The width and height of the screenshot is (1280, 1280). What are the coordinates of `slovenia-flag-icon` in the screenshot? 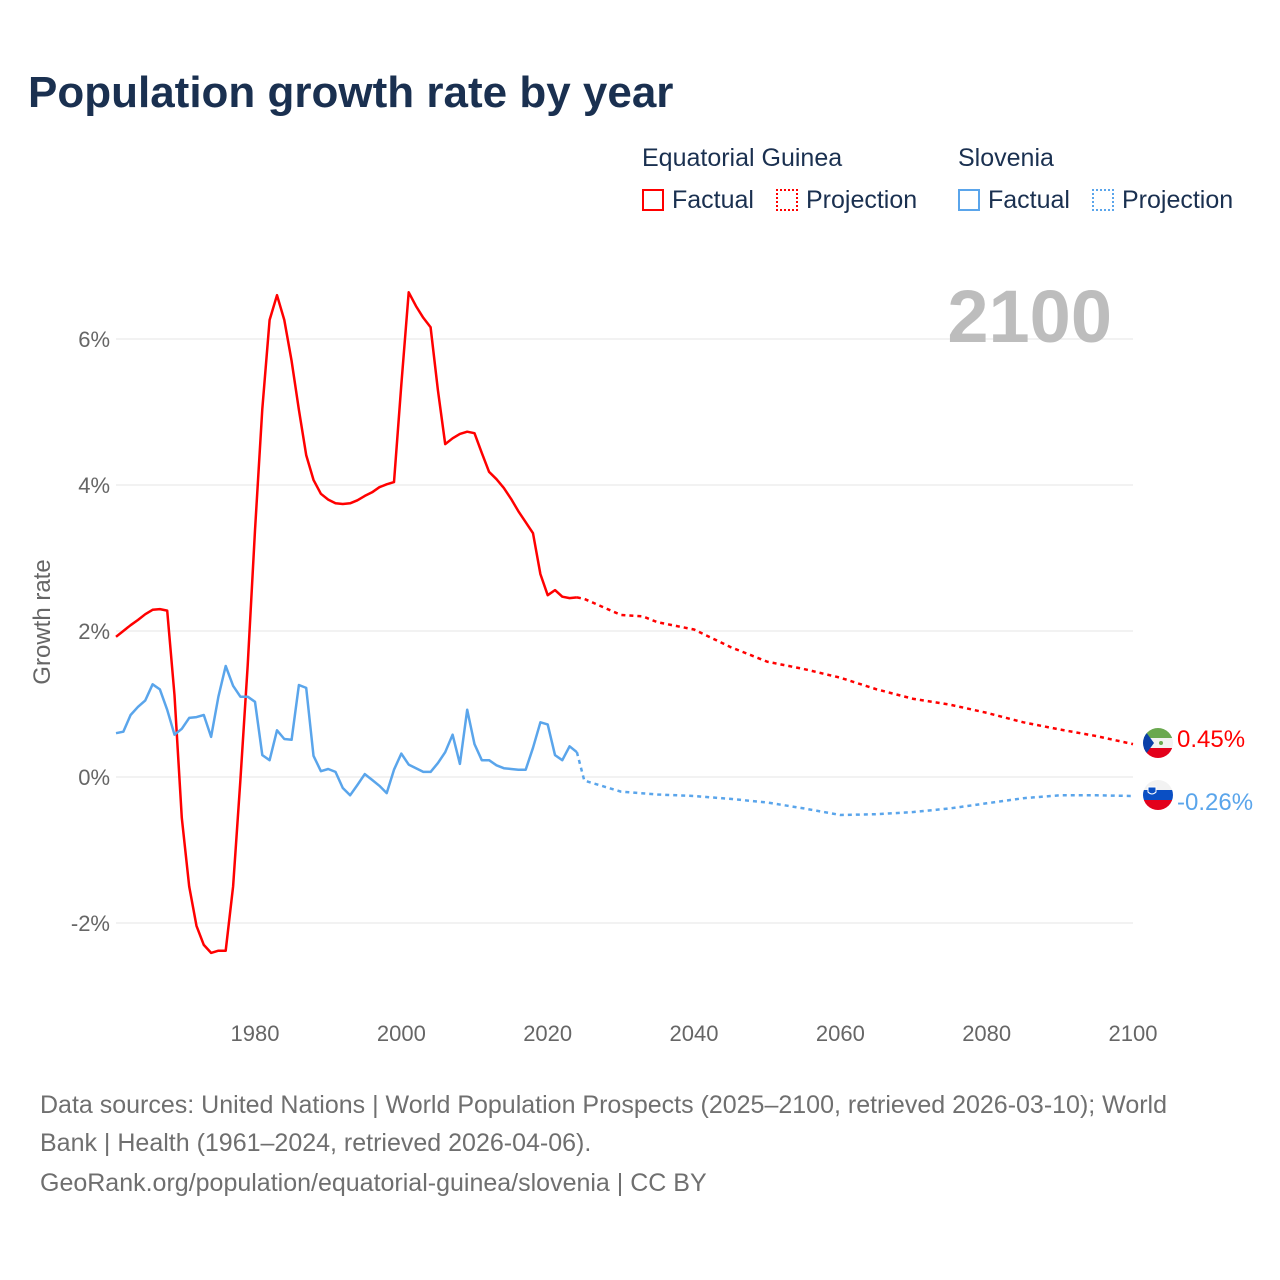 It's located at (1158, 795).